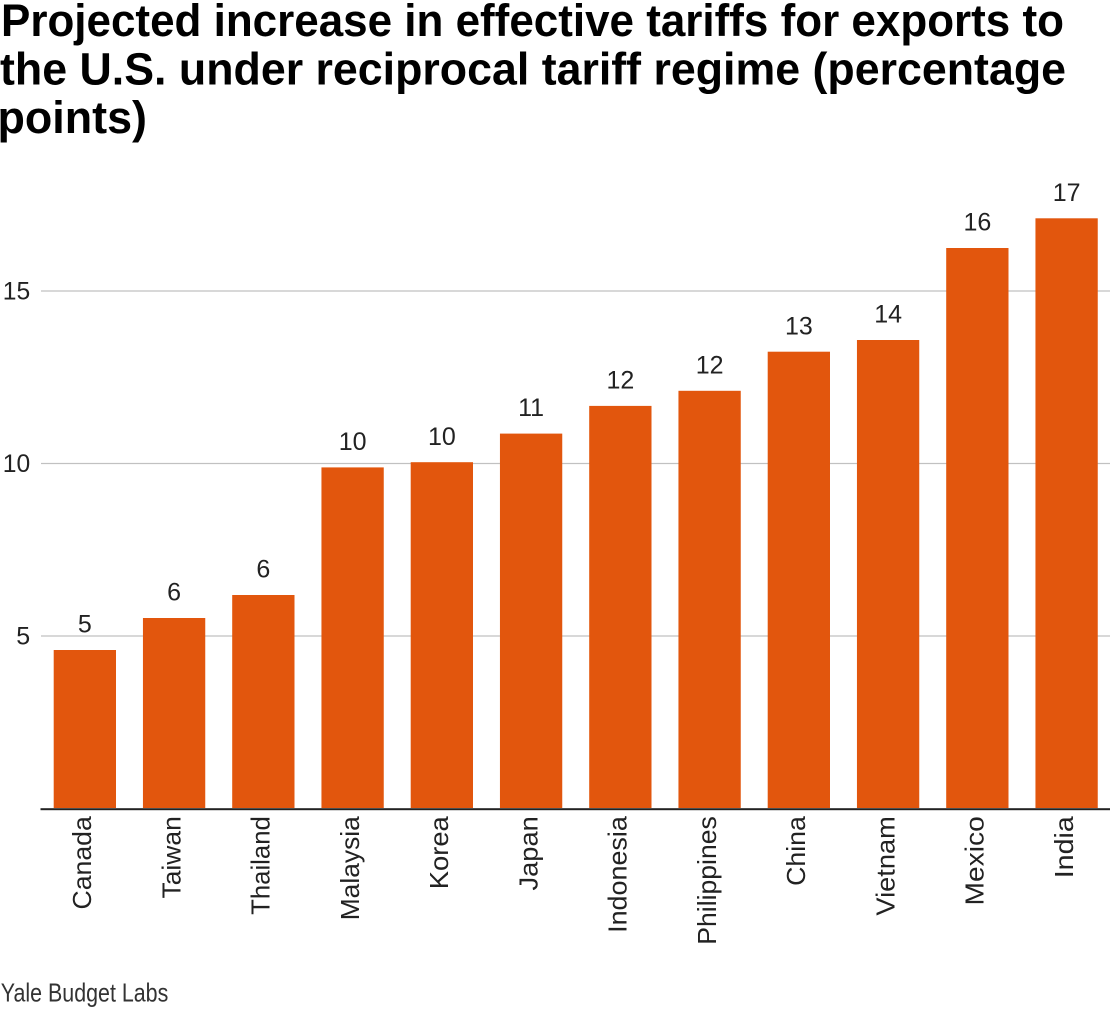 This screenshot has width=1110, height=1010. I want to click on svg-text: 14, so click(888, 315).